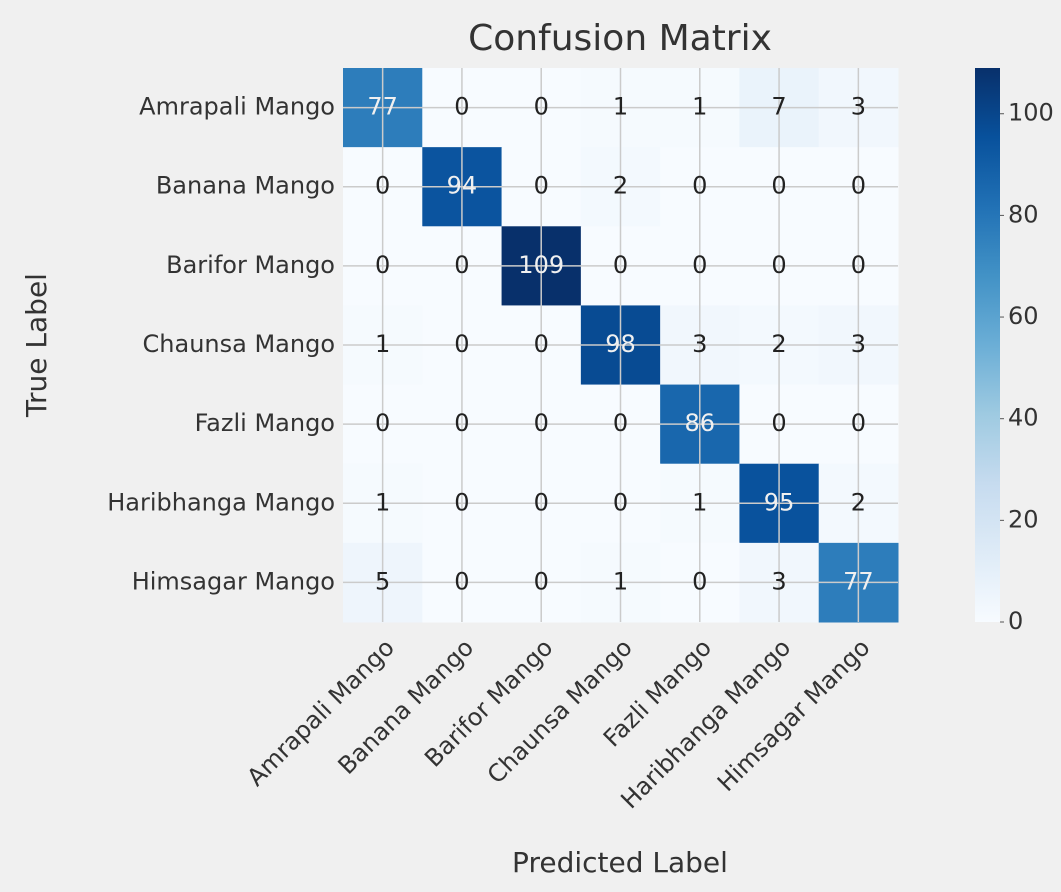 The height and width of the screenshot is (892, 1061). Describe the element at coordinates (265, 423) in the screenshot. I see `y-tick-label: Fazli Mango` at that location.